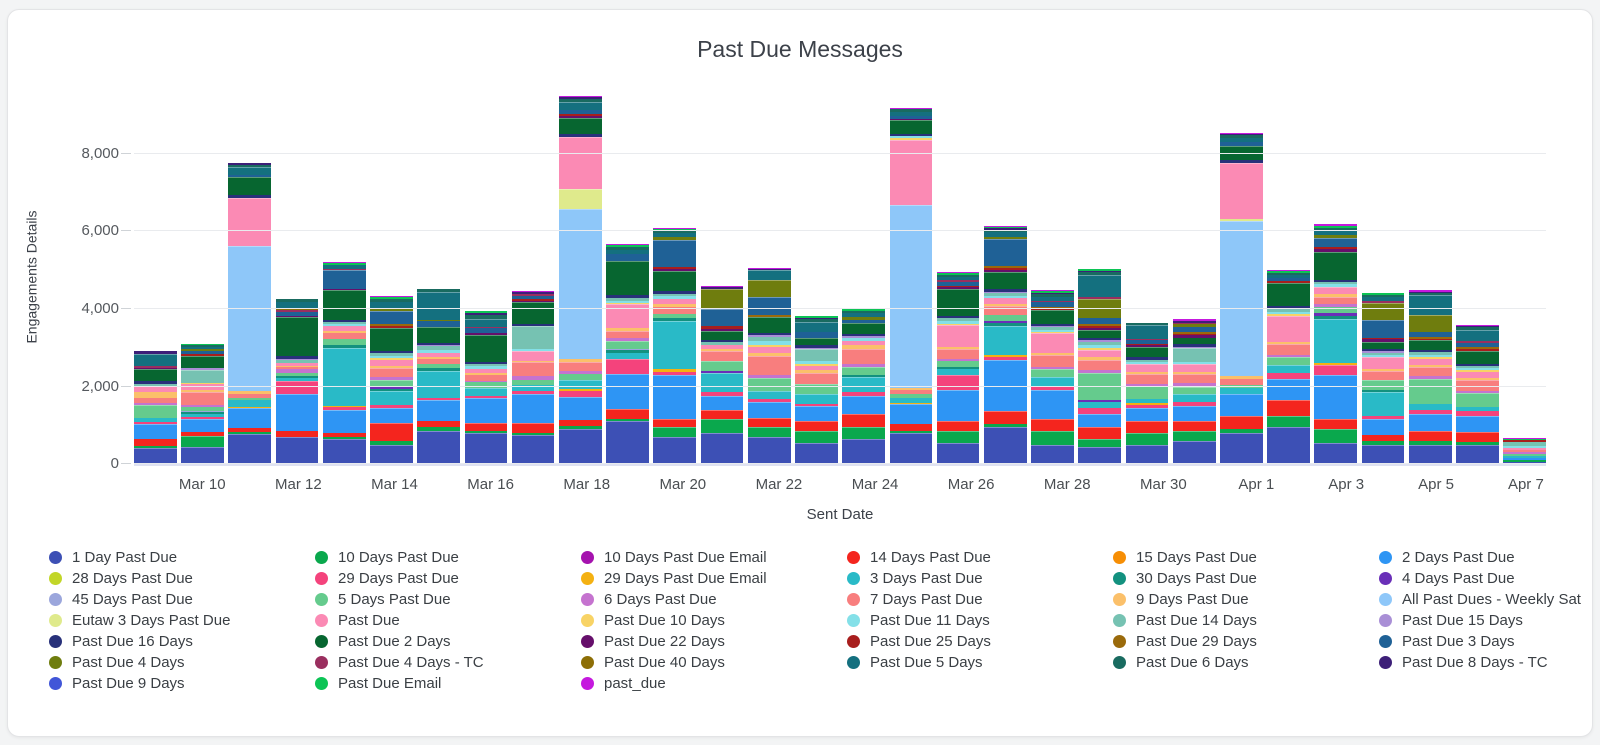 This screenshot has height=745, width=1600. What do you see at coordinates (1489, 599) in the screenshot?
I see `legend-item-all-past-dues-weekly-sat: All Past Dues - Weekly Sat` at bounding box center [1489, 599].